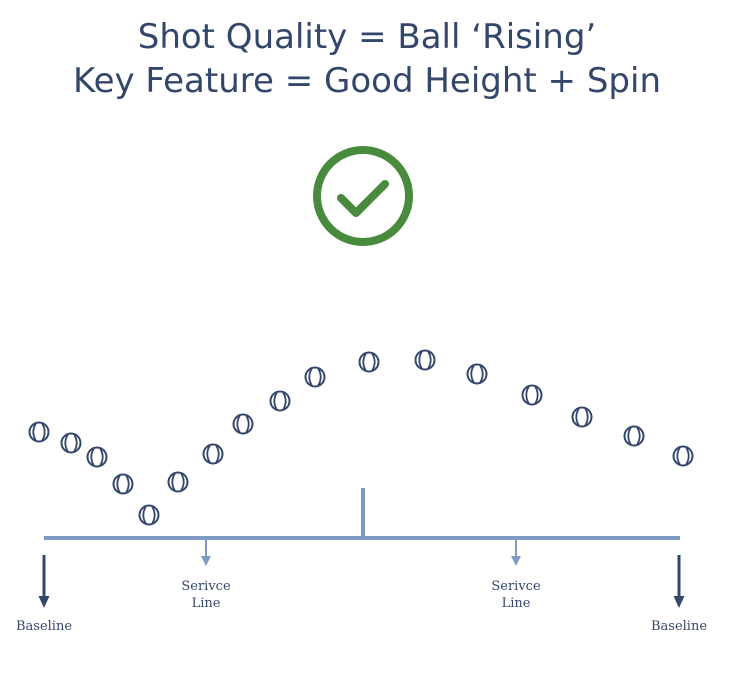 The width and height of the screenshot is (734, 674). Describe the element at coordinates (679, 626) in the screenshot. I see `right-baseline-label: Baseline` at that location.